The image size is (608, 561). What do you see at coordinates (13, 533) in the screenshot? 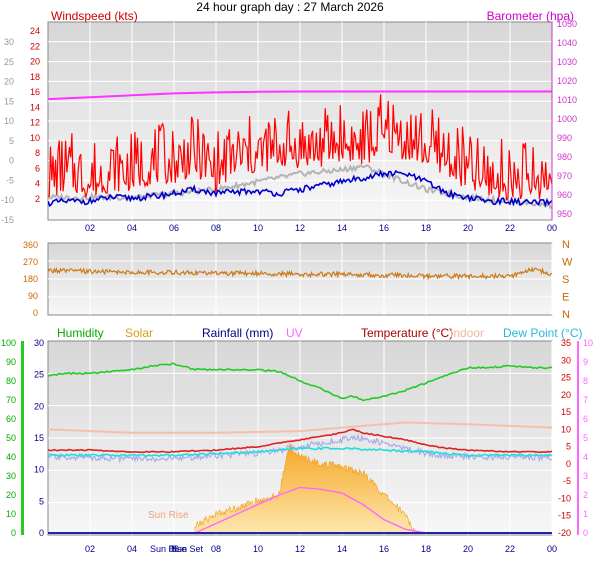
I see `humidity-tick: 0` at bounding box center [13, 533].